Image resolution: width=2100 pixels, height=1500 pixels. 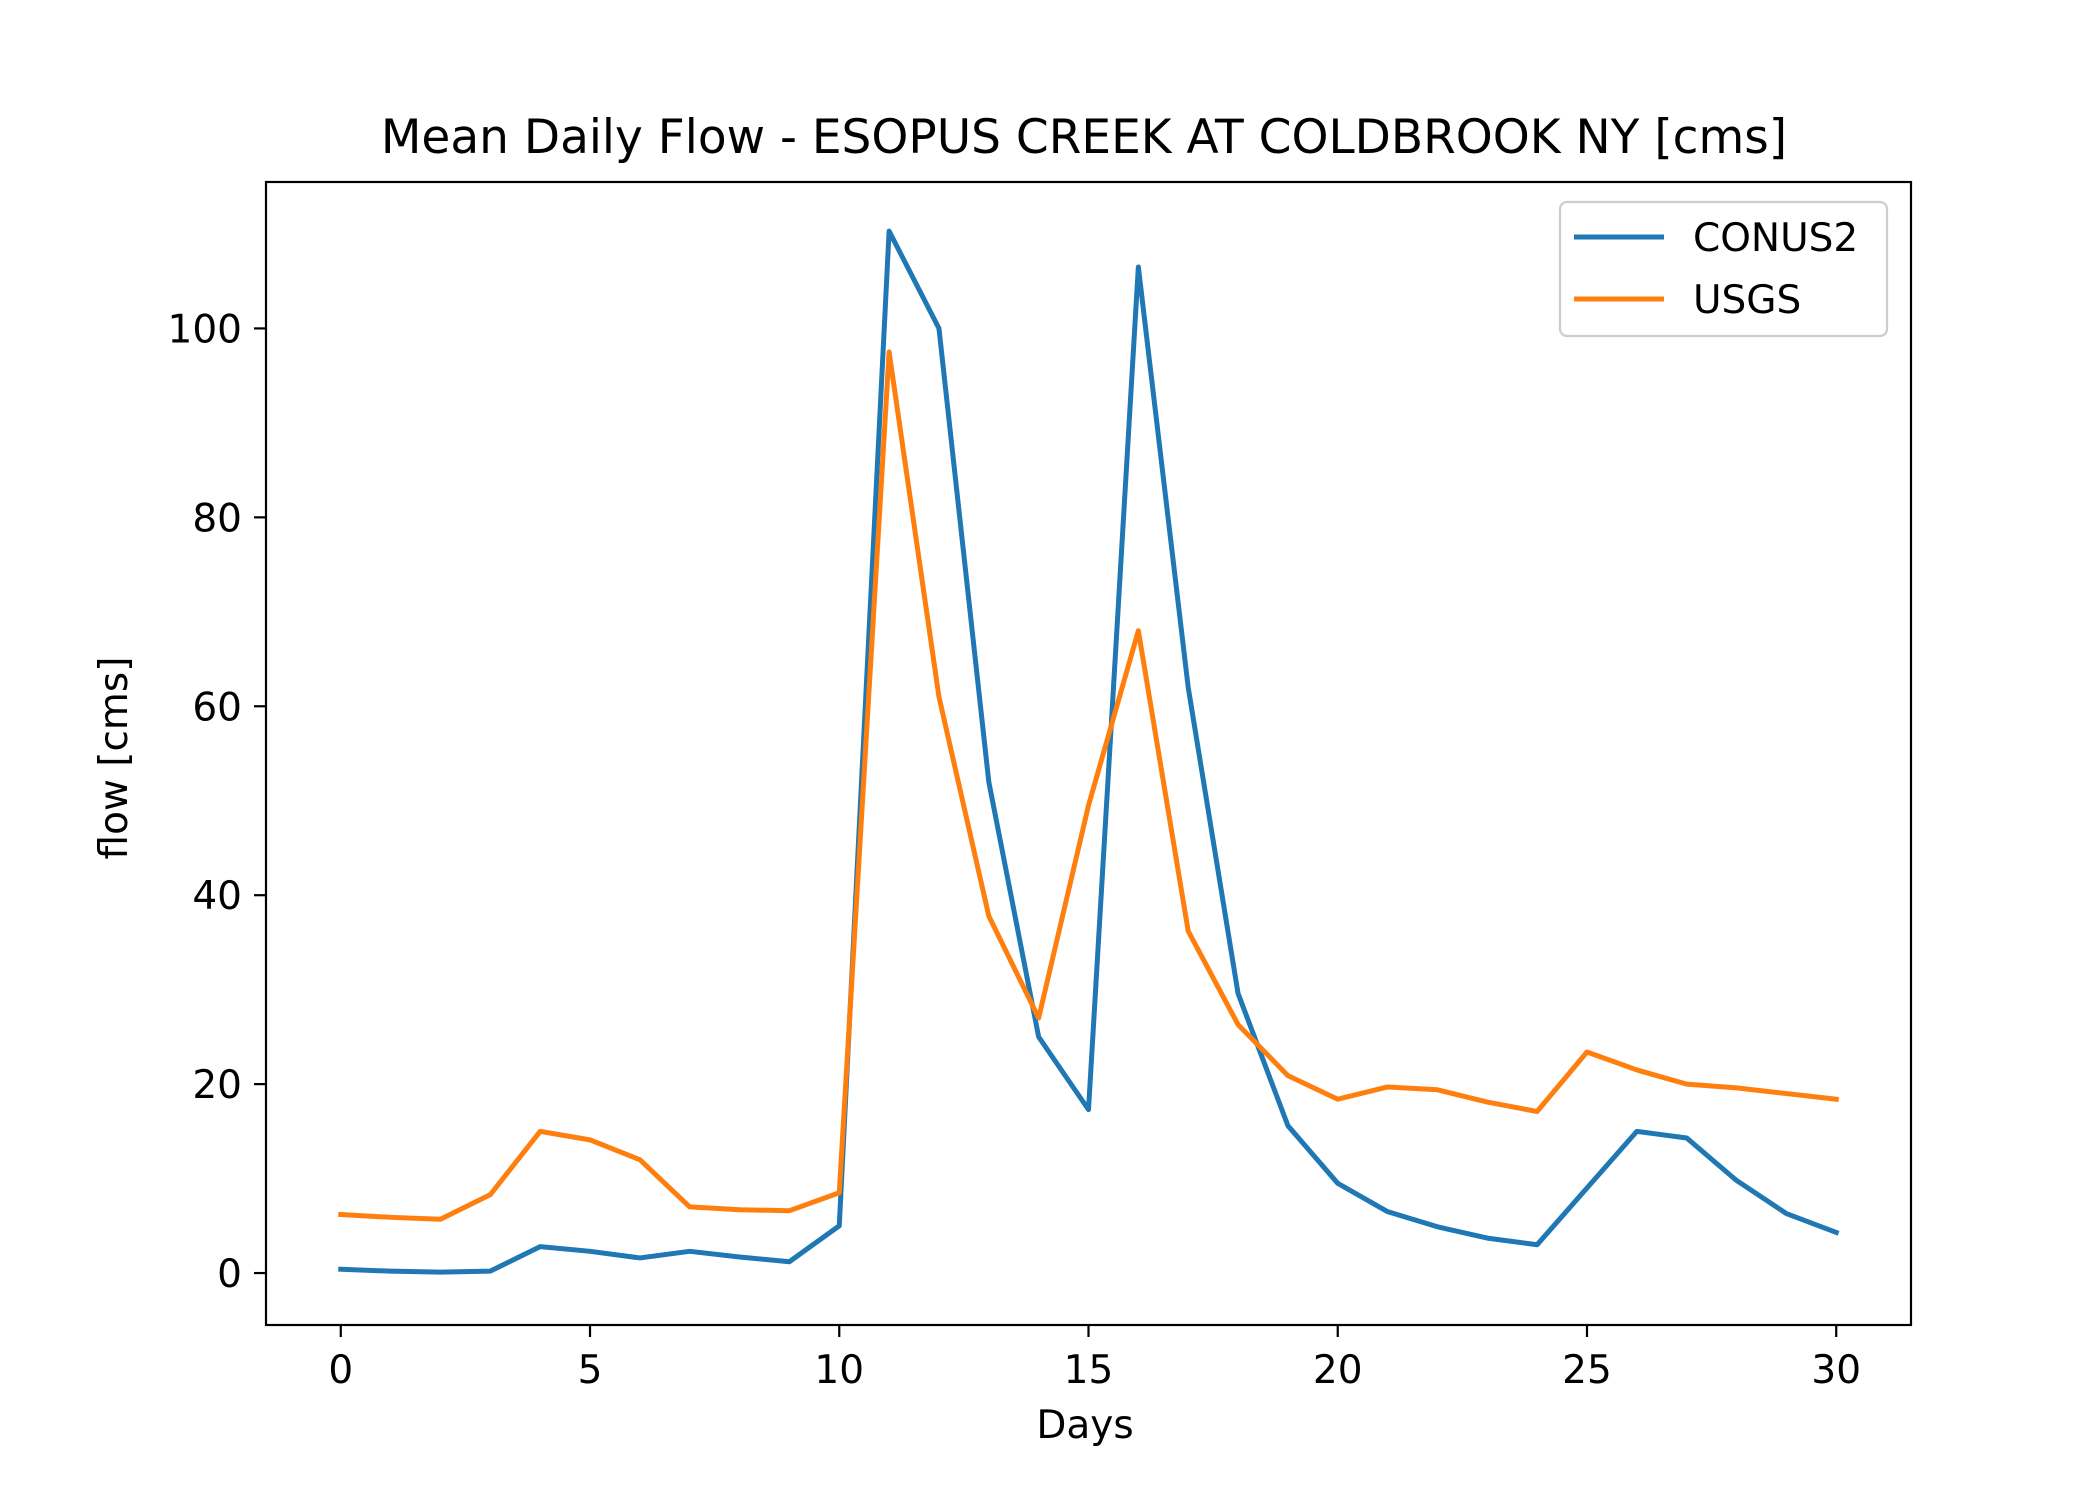 What do you see at coordinates (1338, 1370) in the screenshot?
I see `x-tick-label: 20` at bounding box center [1338, 1370].